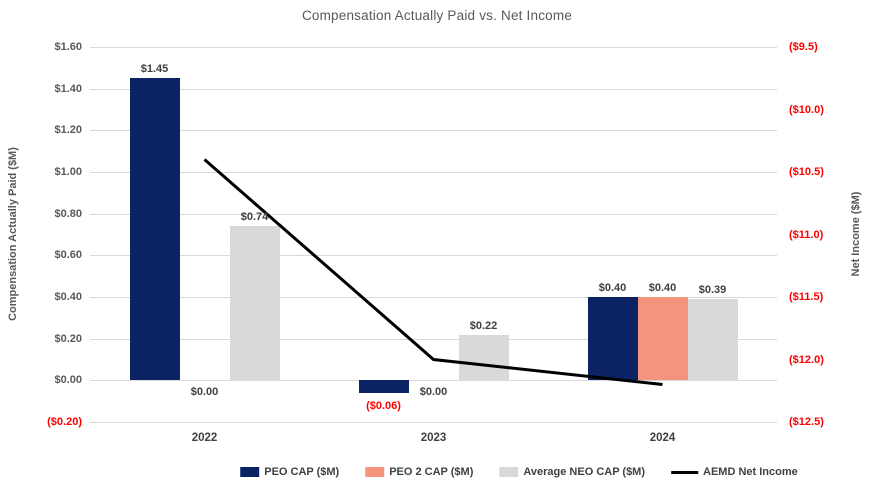 Image resolution: width=874 pixels, height=497 pixels. Describe the element at coordinates (433, 438) in the screenshot. I see `category-label-2023: 2023` at that location.